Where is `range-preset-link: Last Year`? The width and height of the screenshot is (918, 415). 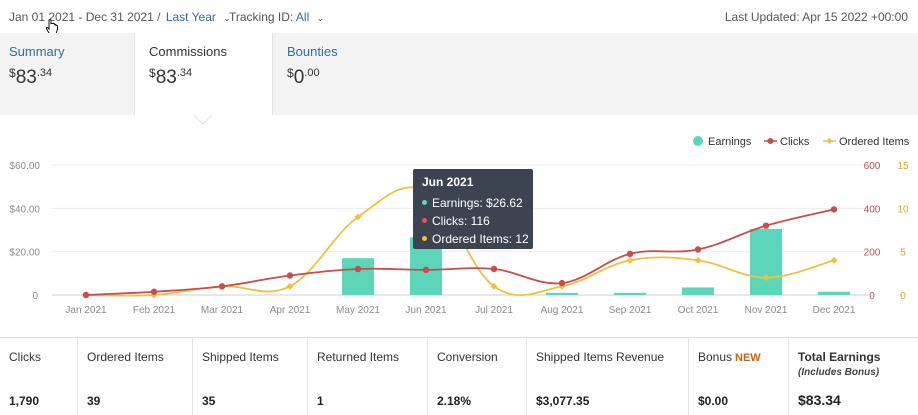
range-preset-link: Last Year is located at coordinates (190, 17).